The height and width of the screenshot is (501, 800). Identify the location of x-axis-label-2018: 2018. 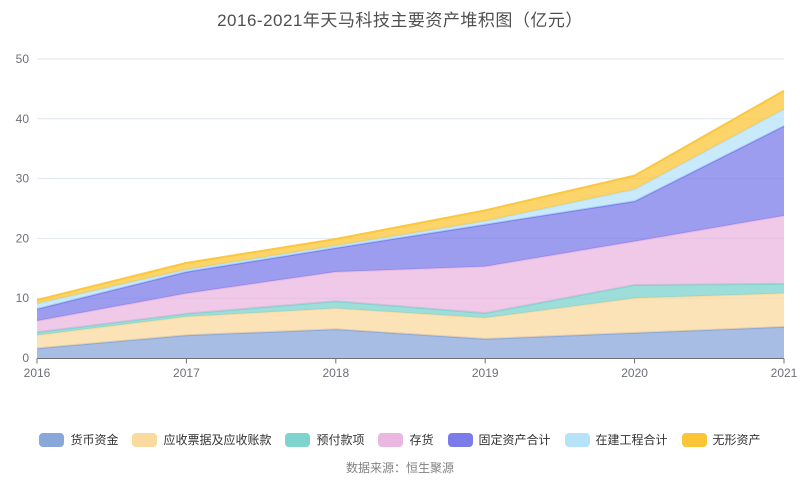
(335, 373).